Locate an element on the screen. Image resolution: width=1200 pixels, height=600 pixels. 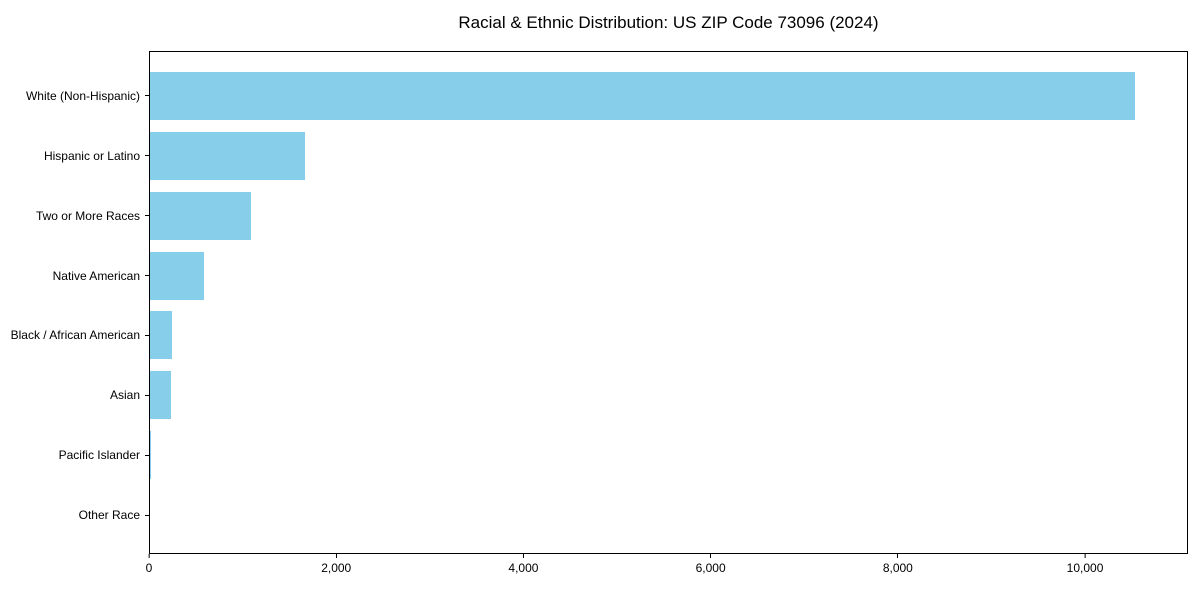
y-axis-label: Native American is located at coordinates (96, 275).